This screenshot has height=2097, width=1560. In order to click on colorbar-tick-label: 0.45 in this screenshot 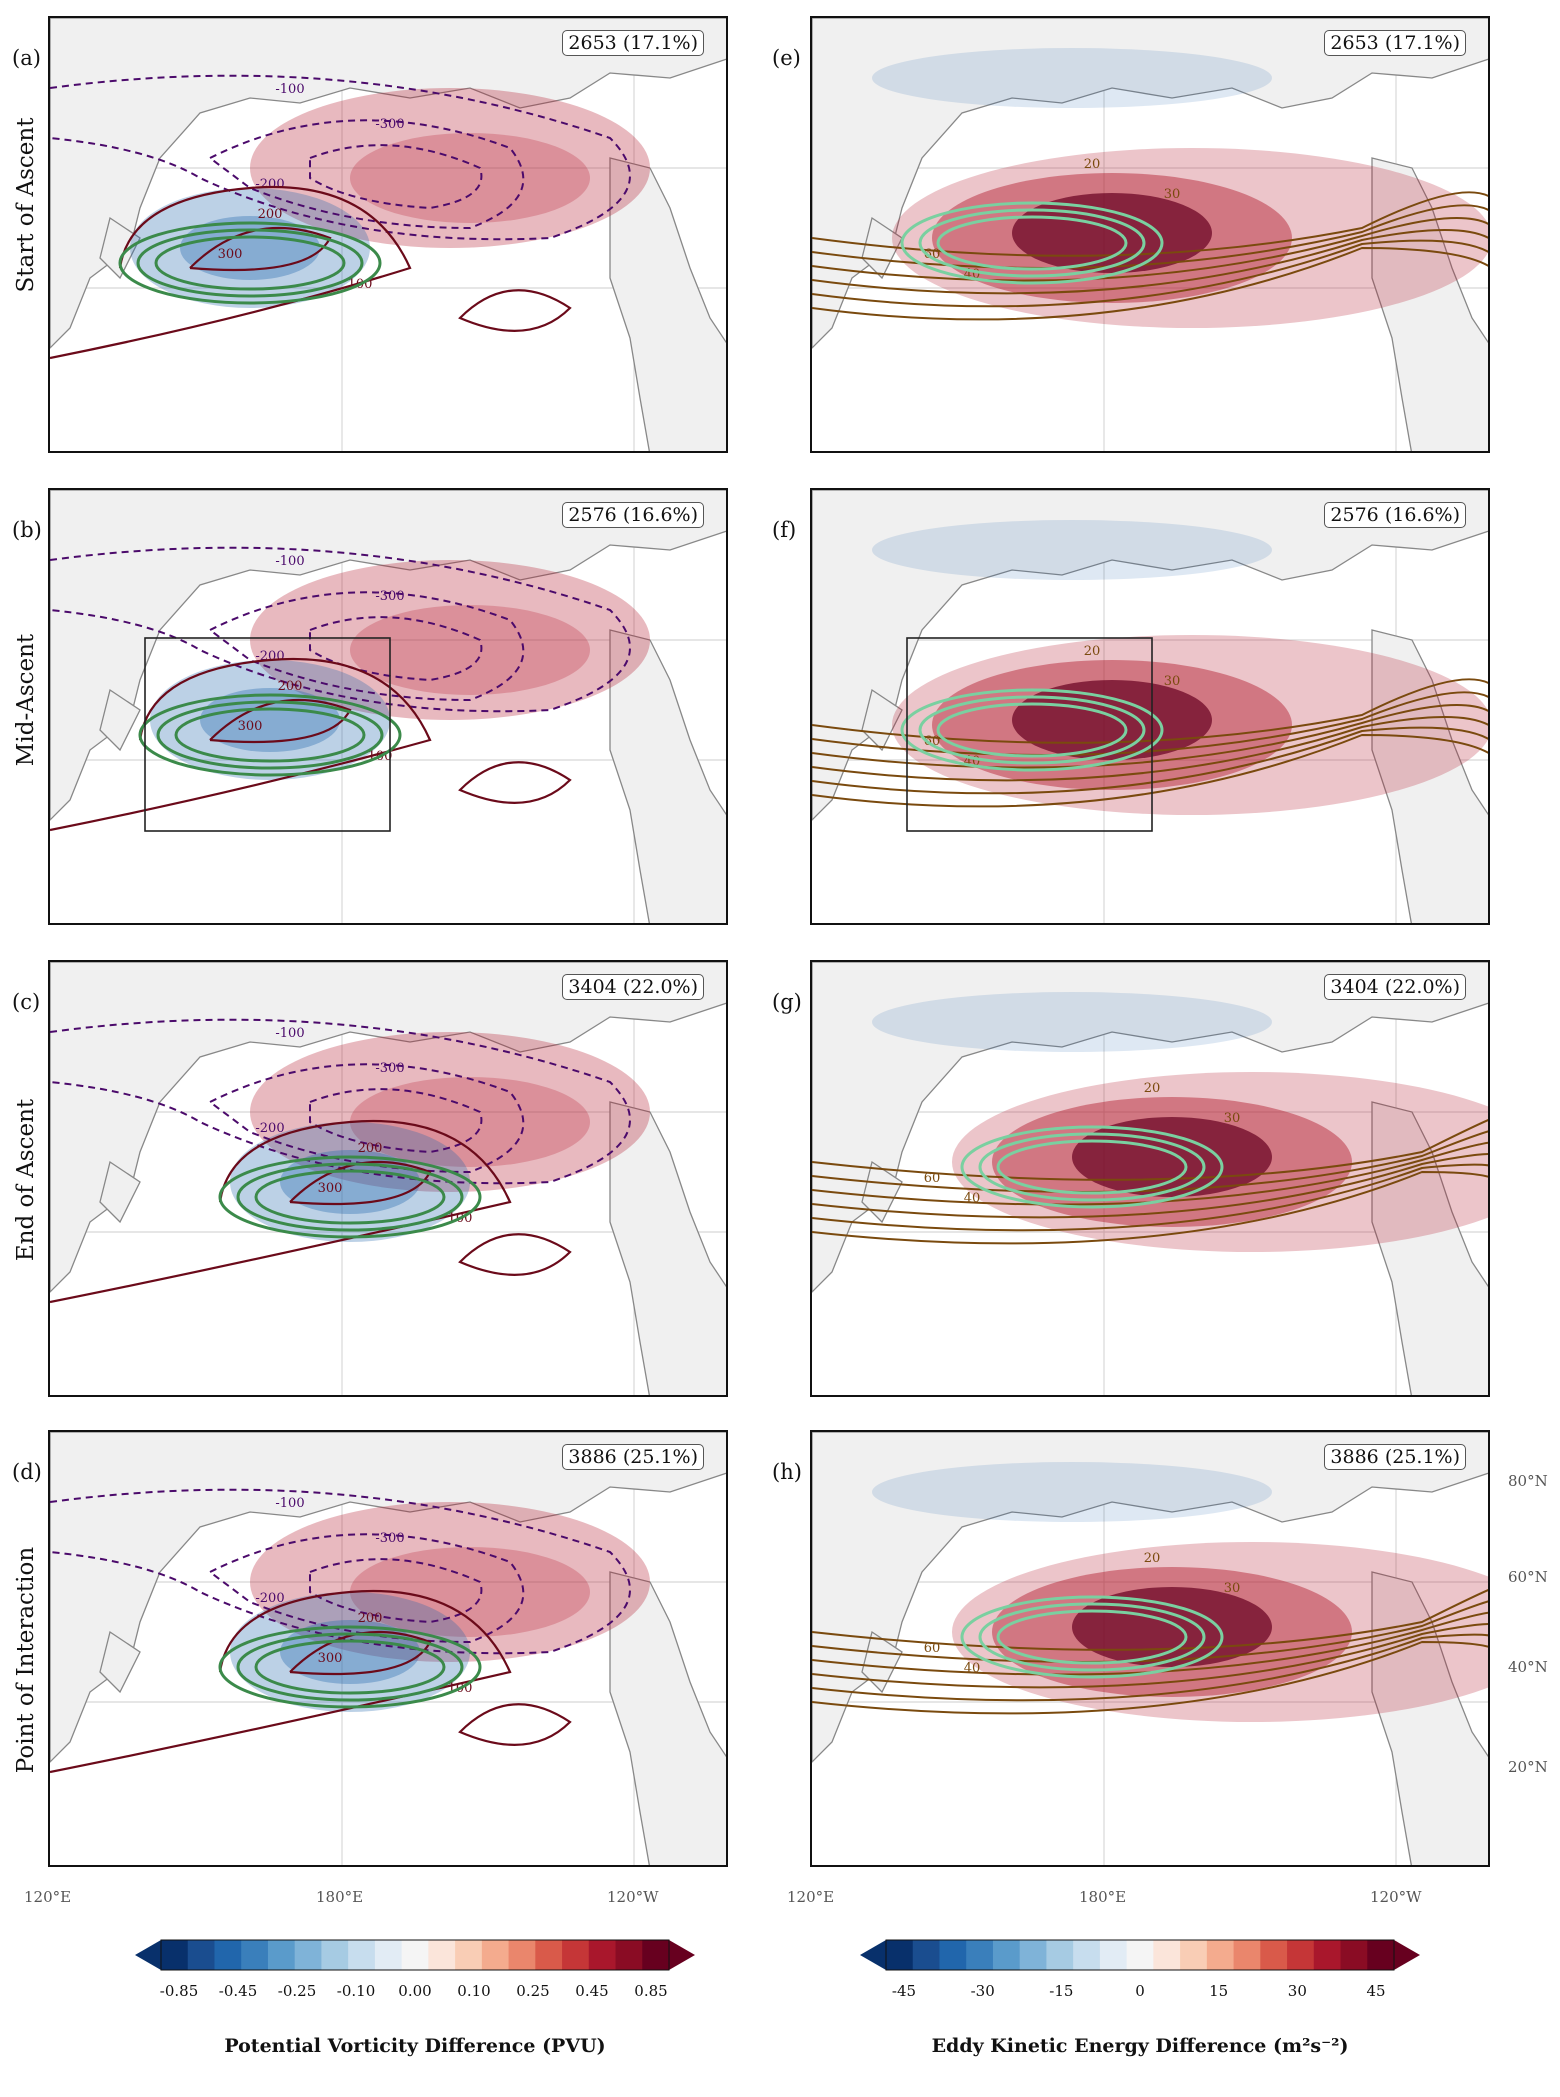, I will do `click(592, 1991)`.